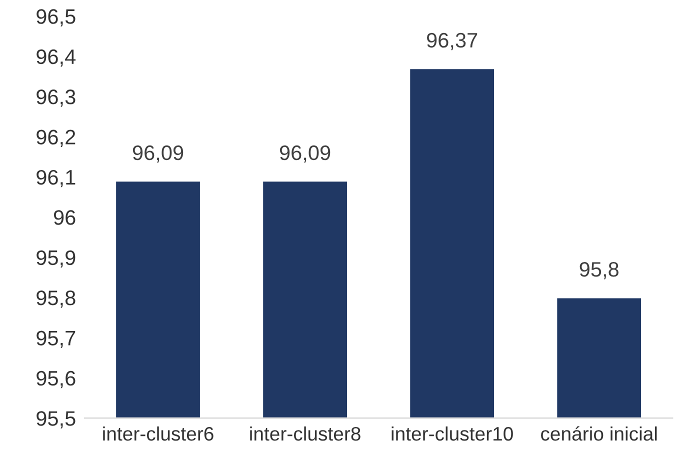 The height and width of the screenshot is (462, 676). Describe the element at coordinates (56, 259) in the screenshot. I see `y-tick-label: 95,9` at that location.